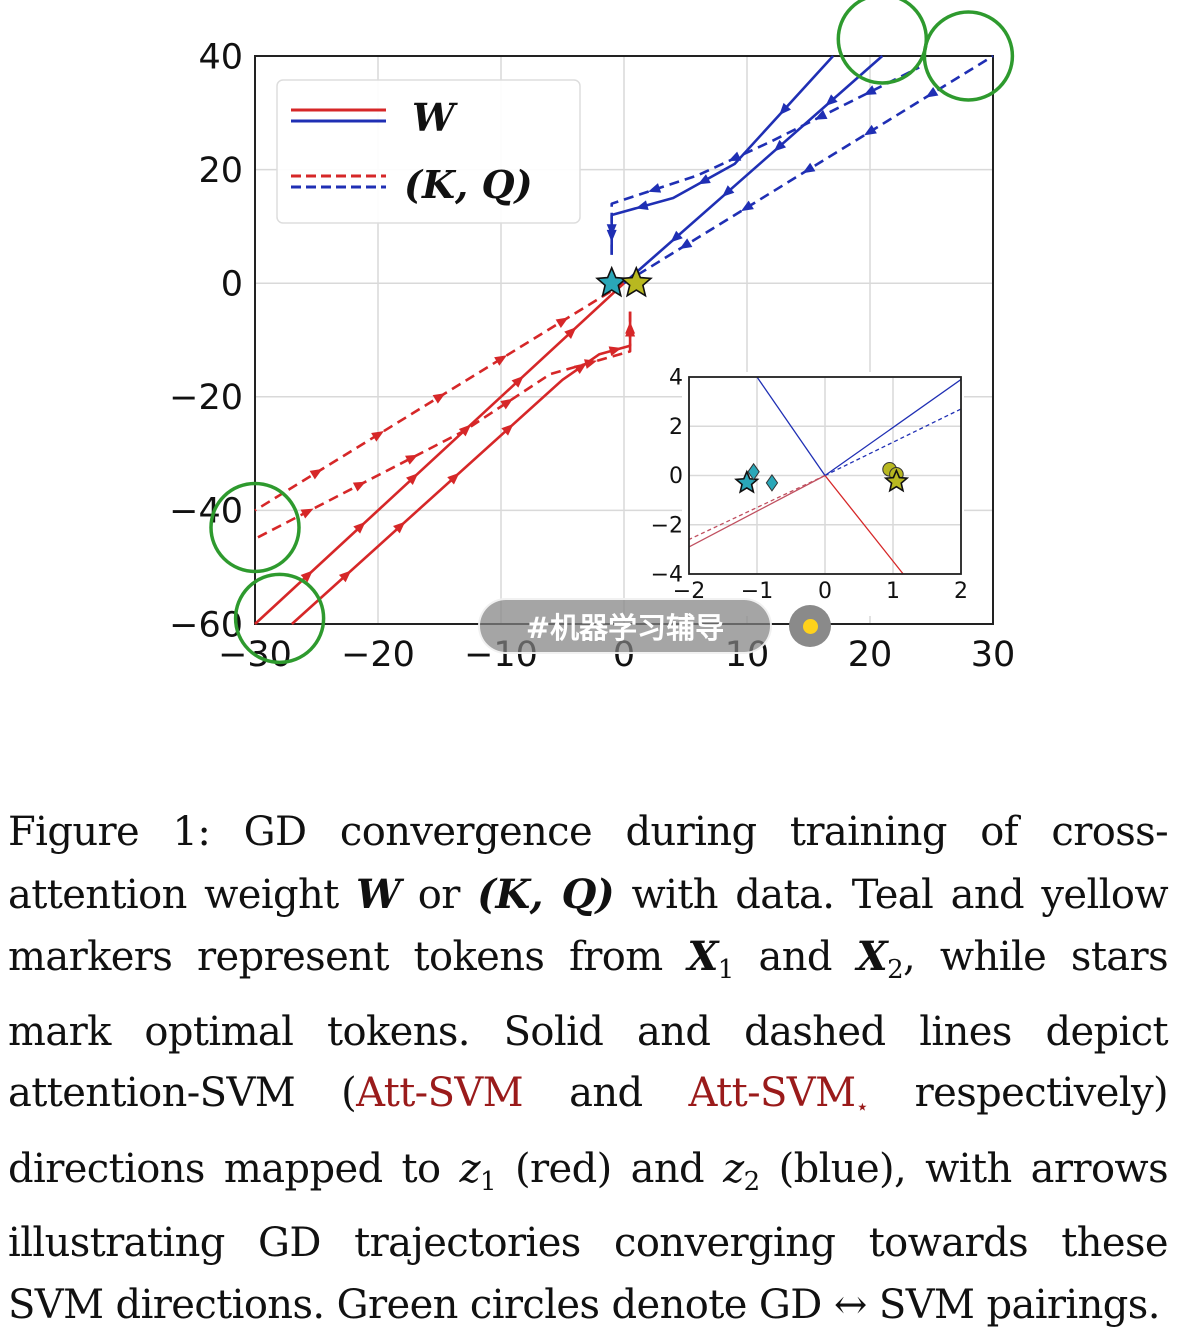 This screenshot has height=1336, width=1179. I want to click on caption-text-2: or, so click(439, 894).